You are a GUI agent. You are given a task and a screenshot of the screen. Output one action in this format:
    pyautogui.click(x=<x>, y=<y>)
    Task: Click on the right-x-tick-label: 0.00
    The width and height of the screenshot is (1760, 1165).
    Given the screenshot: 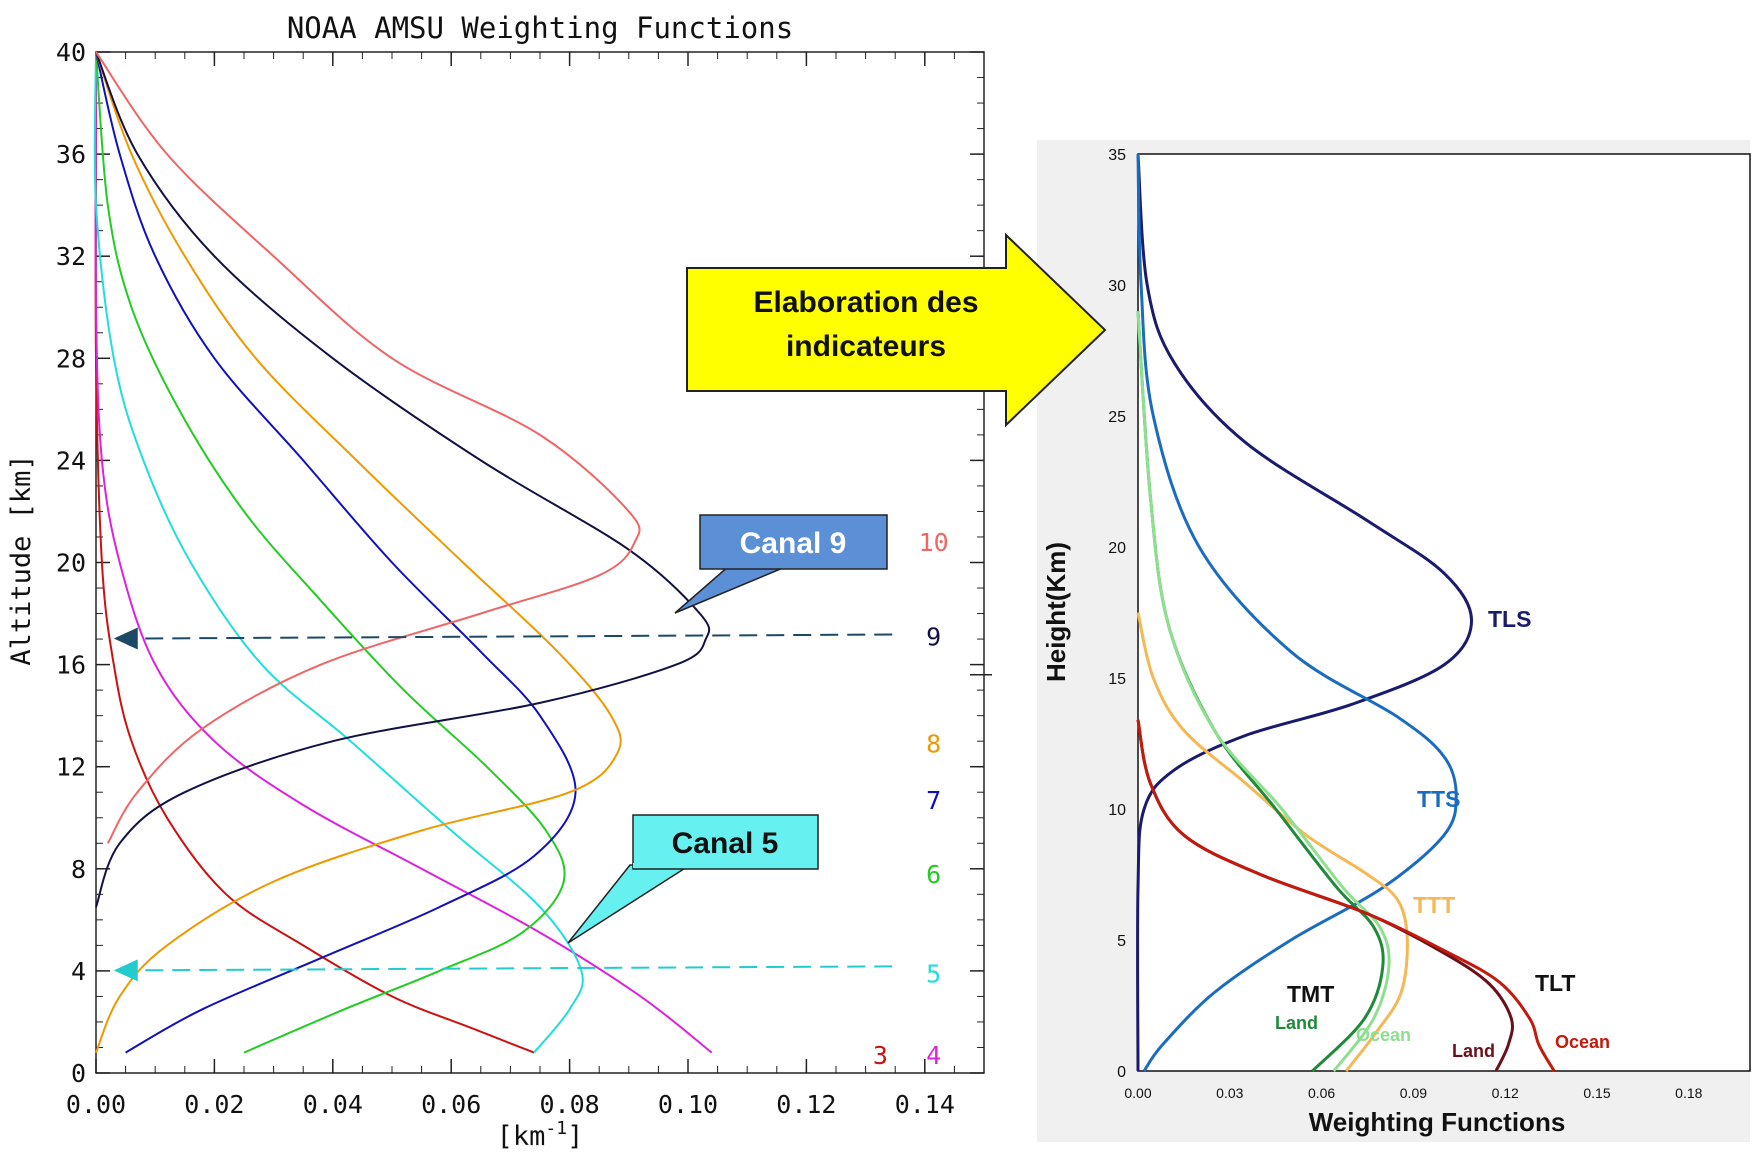 What is the action you would take?
    pyautogui.click(x=1137, y=1093)
    